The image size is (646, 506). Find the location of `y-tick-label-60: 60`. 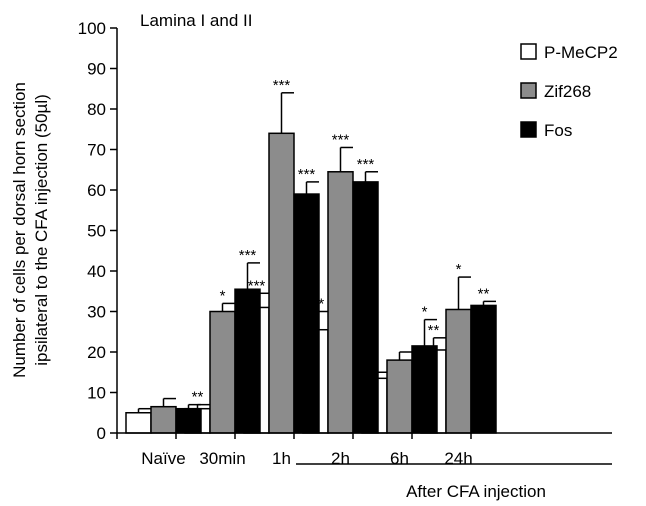

y-tick-label-60: 60 is located at coordinates (96, 190).